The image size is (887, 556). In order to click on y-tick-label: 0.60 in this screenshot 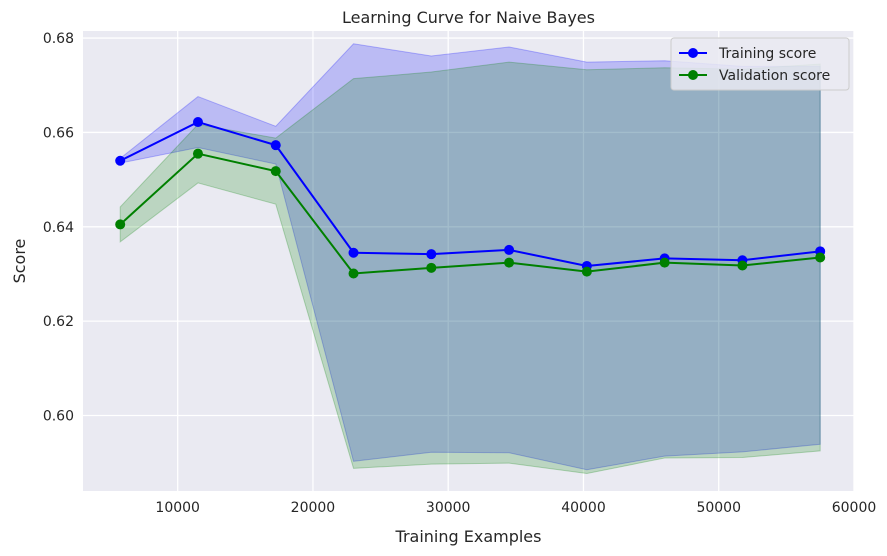, I will do `click(58, 417)`.